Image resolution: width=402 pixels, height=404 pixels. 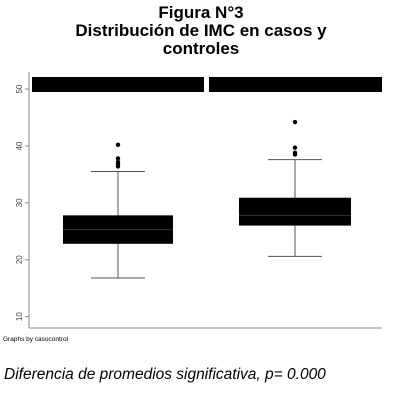 What do you see at coordinates (19, 145) in the screenshot?
I see `y-tick-label: 40` at bounding box center [19, 145].